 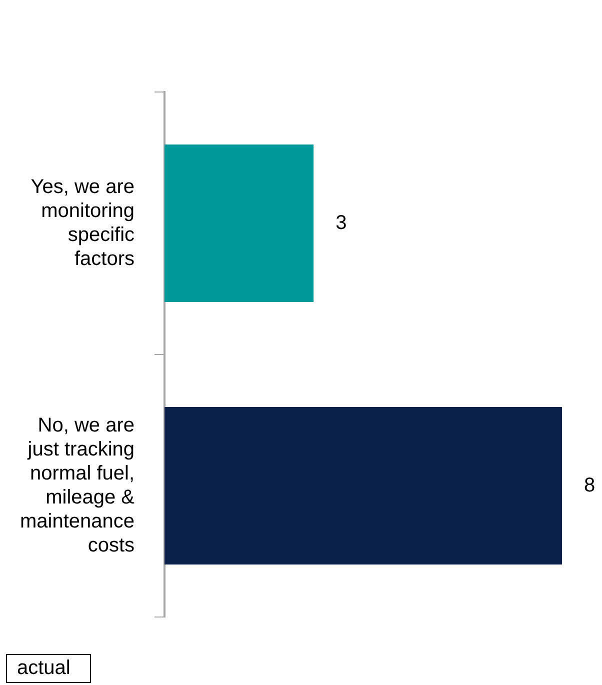 I want to click on y-tick-label: Yes, we are monitoring specific factors, so click(x=82, y=223).